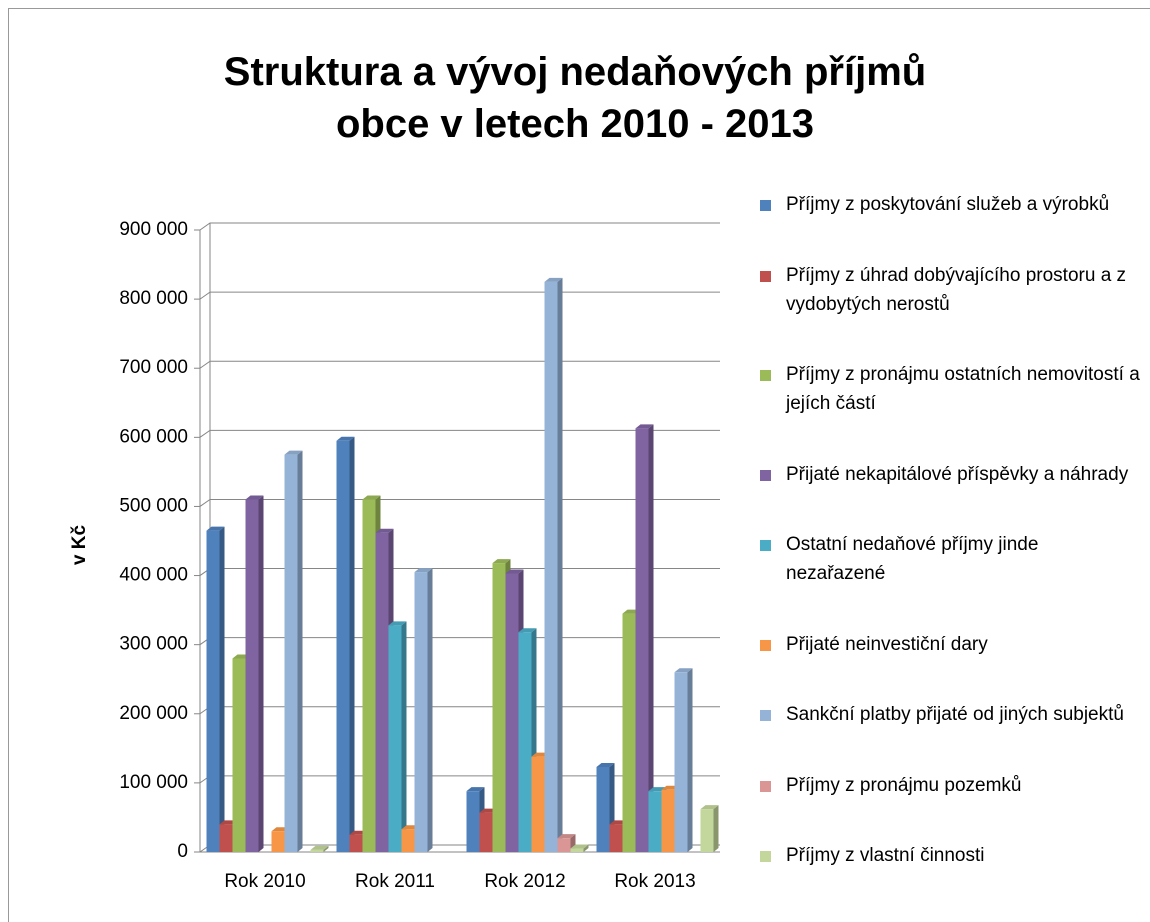  Describe the element at coordinates (654, 881) in the screenshot. I see `x-tick-label: Rok 2013` at that location.